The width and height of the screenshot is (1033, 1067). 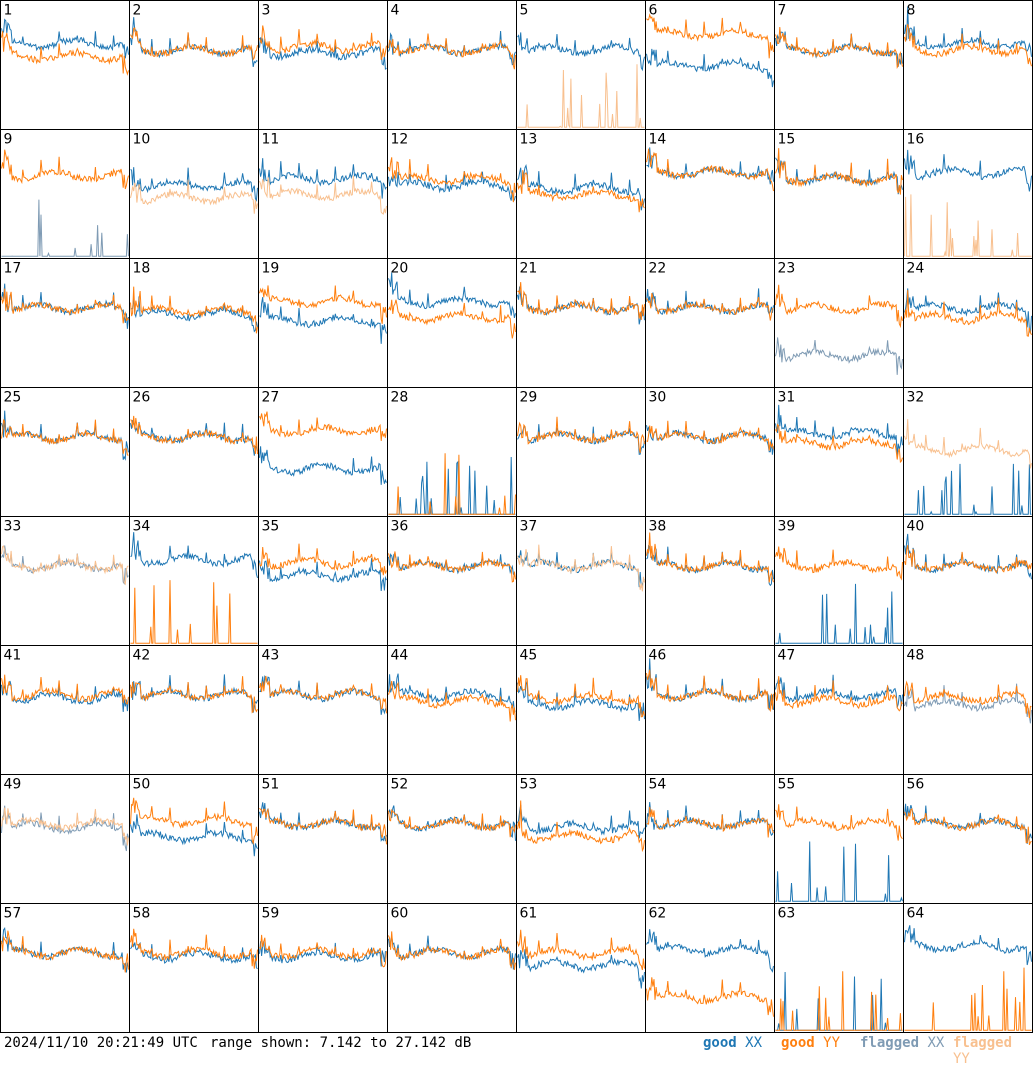 What do you see at coordinates (916, 398) in the screenshot?
I see `panel-number: 32` at bounding box center [916, 398].